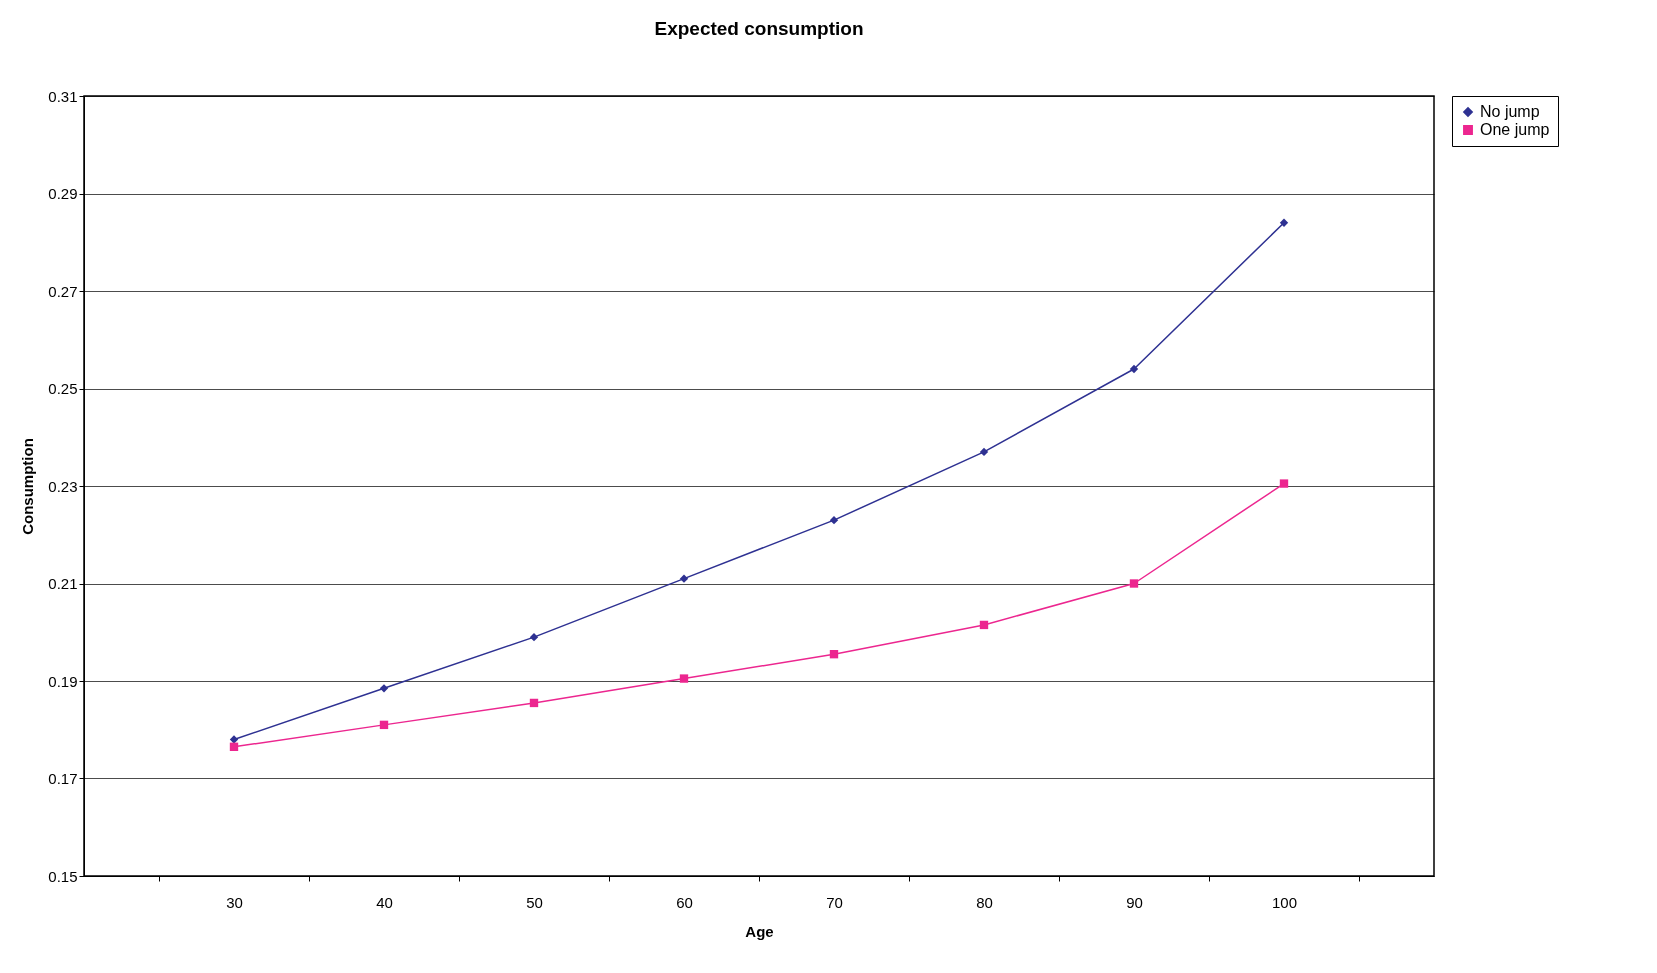 The image size is (1657, 973). Describe the element at coordinates (63, 486) in the screenshot. I see `y-tick-label: 0.23` at that location.